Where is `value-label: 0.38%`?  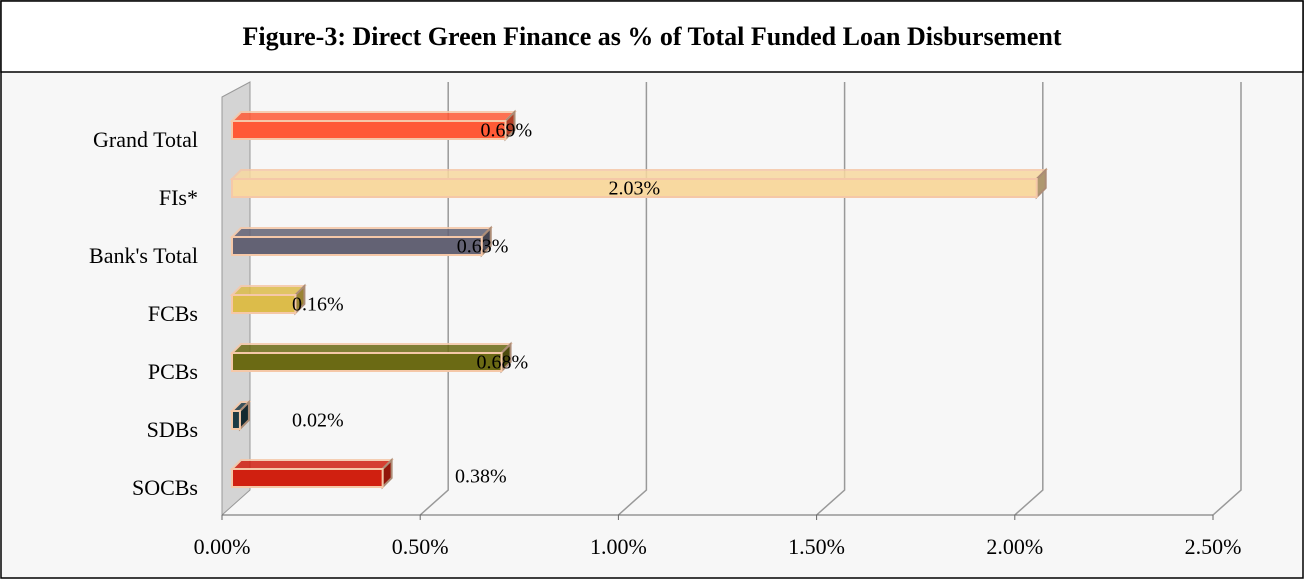
value-label: 0.38% is located at coordinates (481, 477).